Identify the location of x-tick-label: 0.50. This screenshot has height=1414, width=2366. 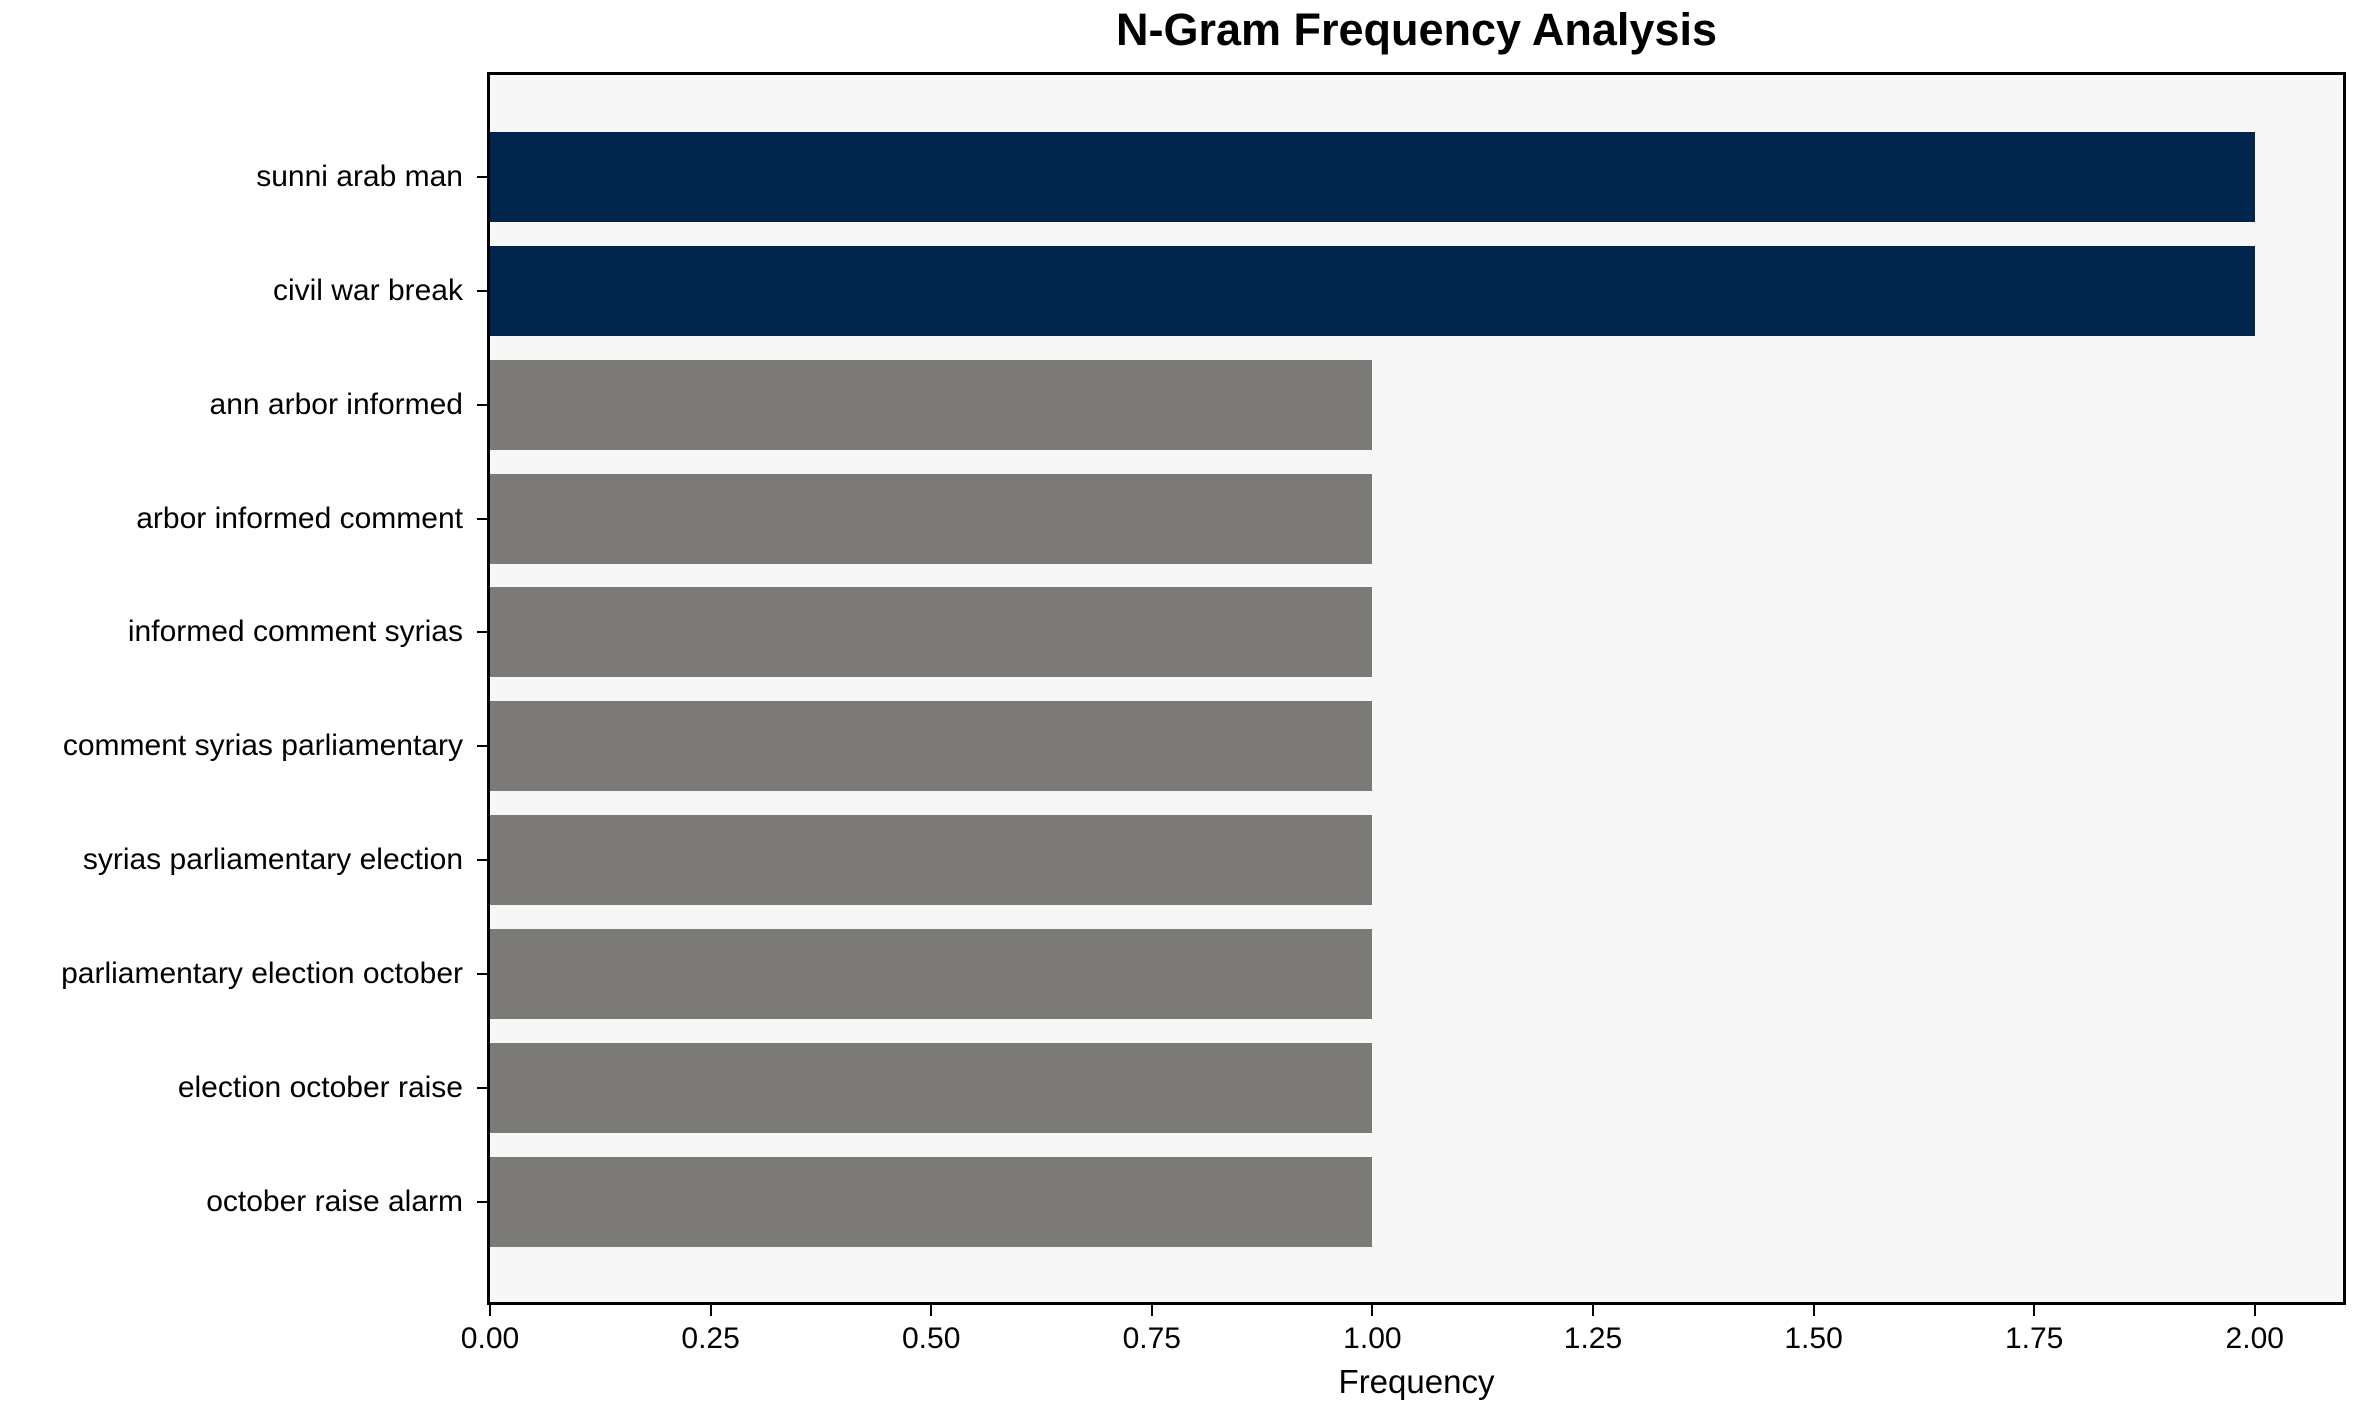
(931, 1338).